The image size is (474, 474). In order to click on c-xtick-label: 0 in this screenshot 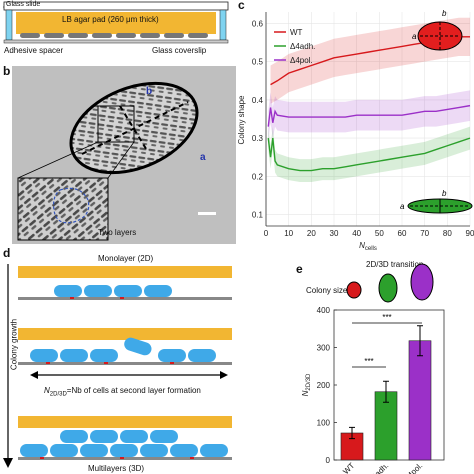, I will do `click(266, 233)`.